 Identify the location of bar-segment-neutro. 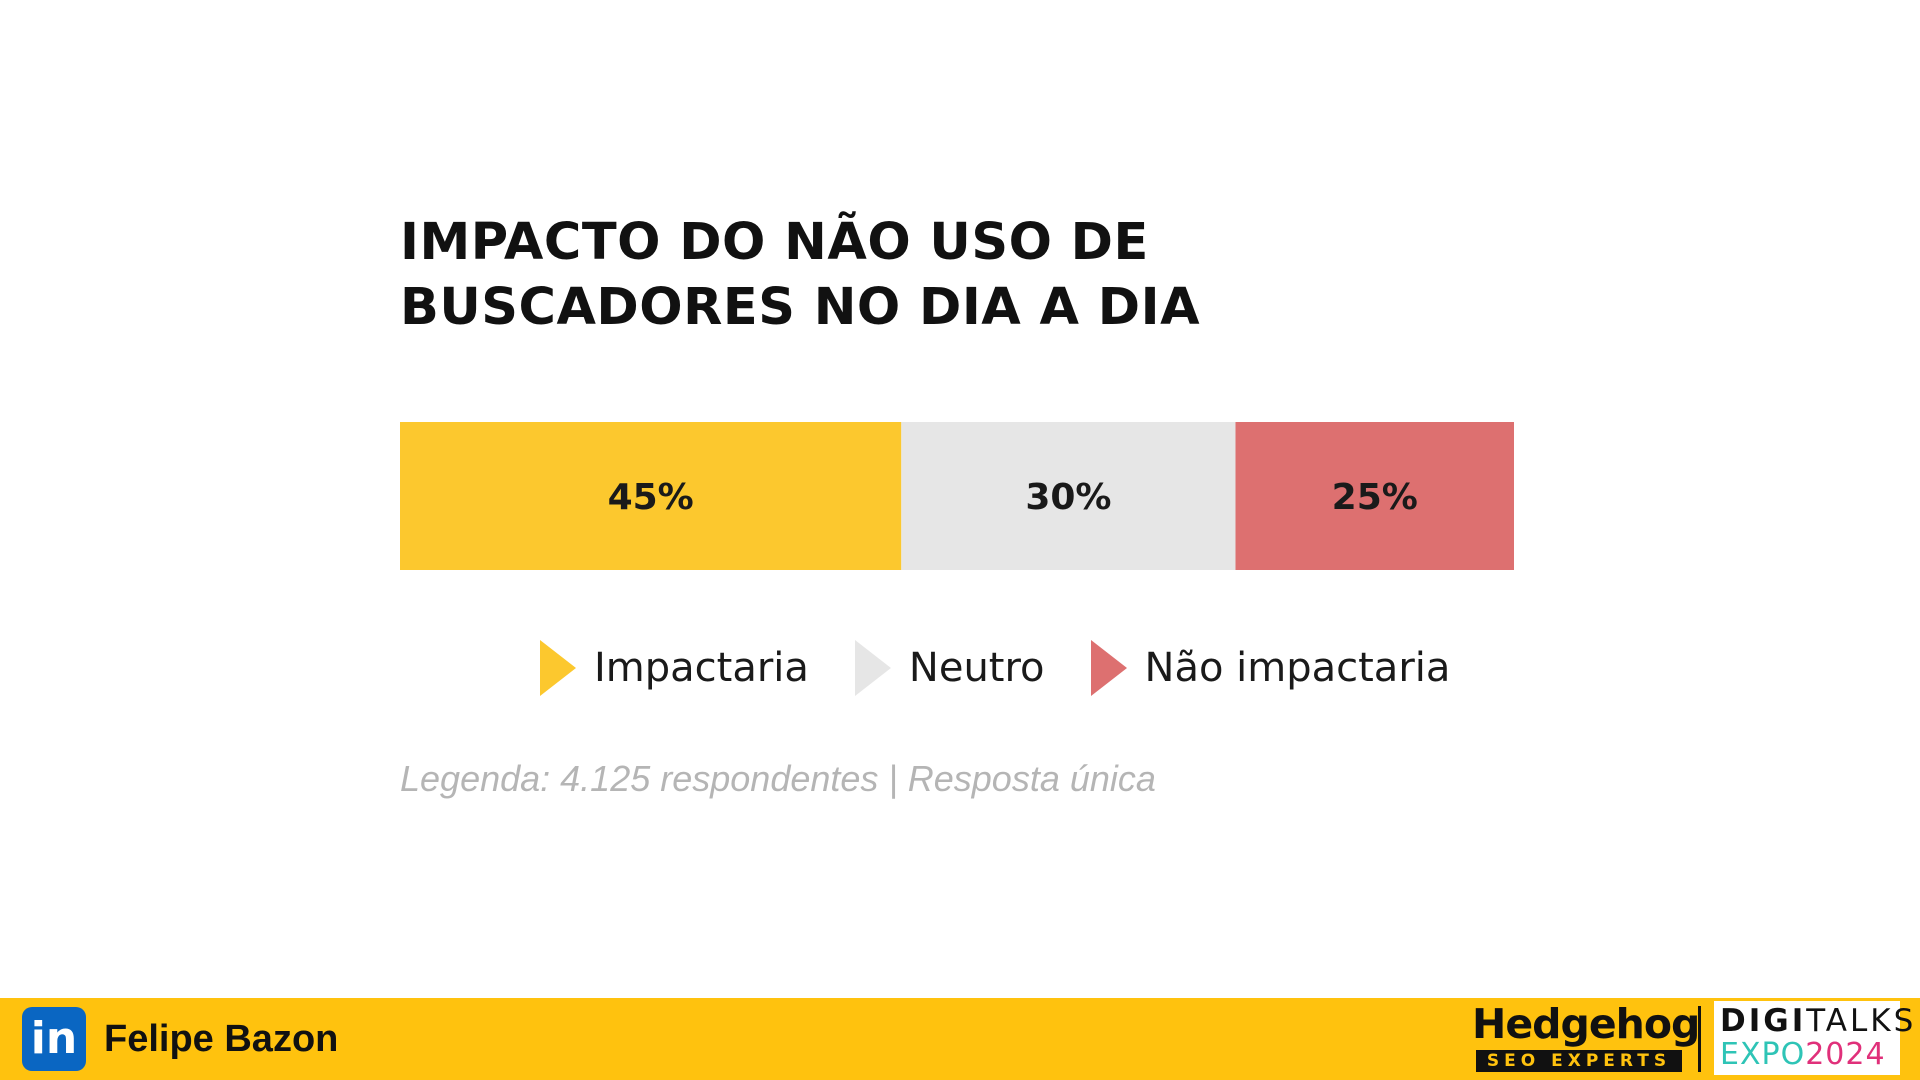
(1068, 496).